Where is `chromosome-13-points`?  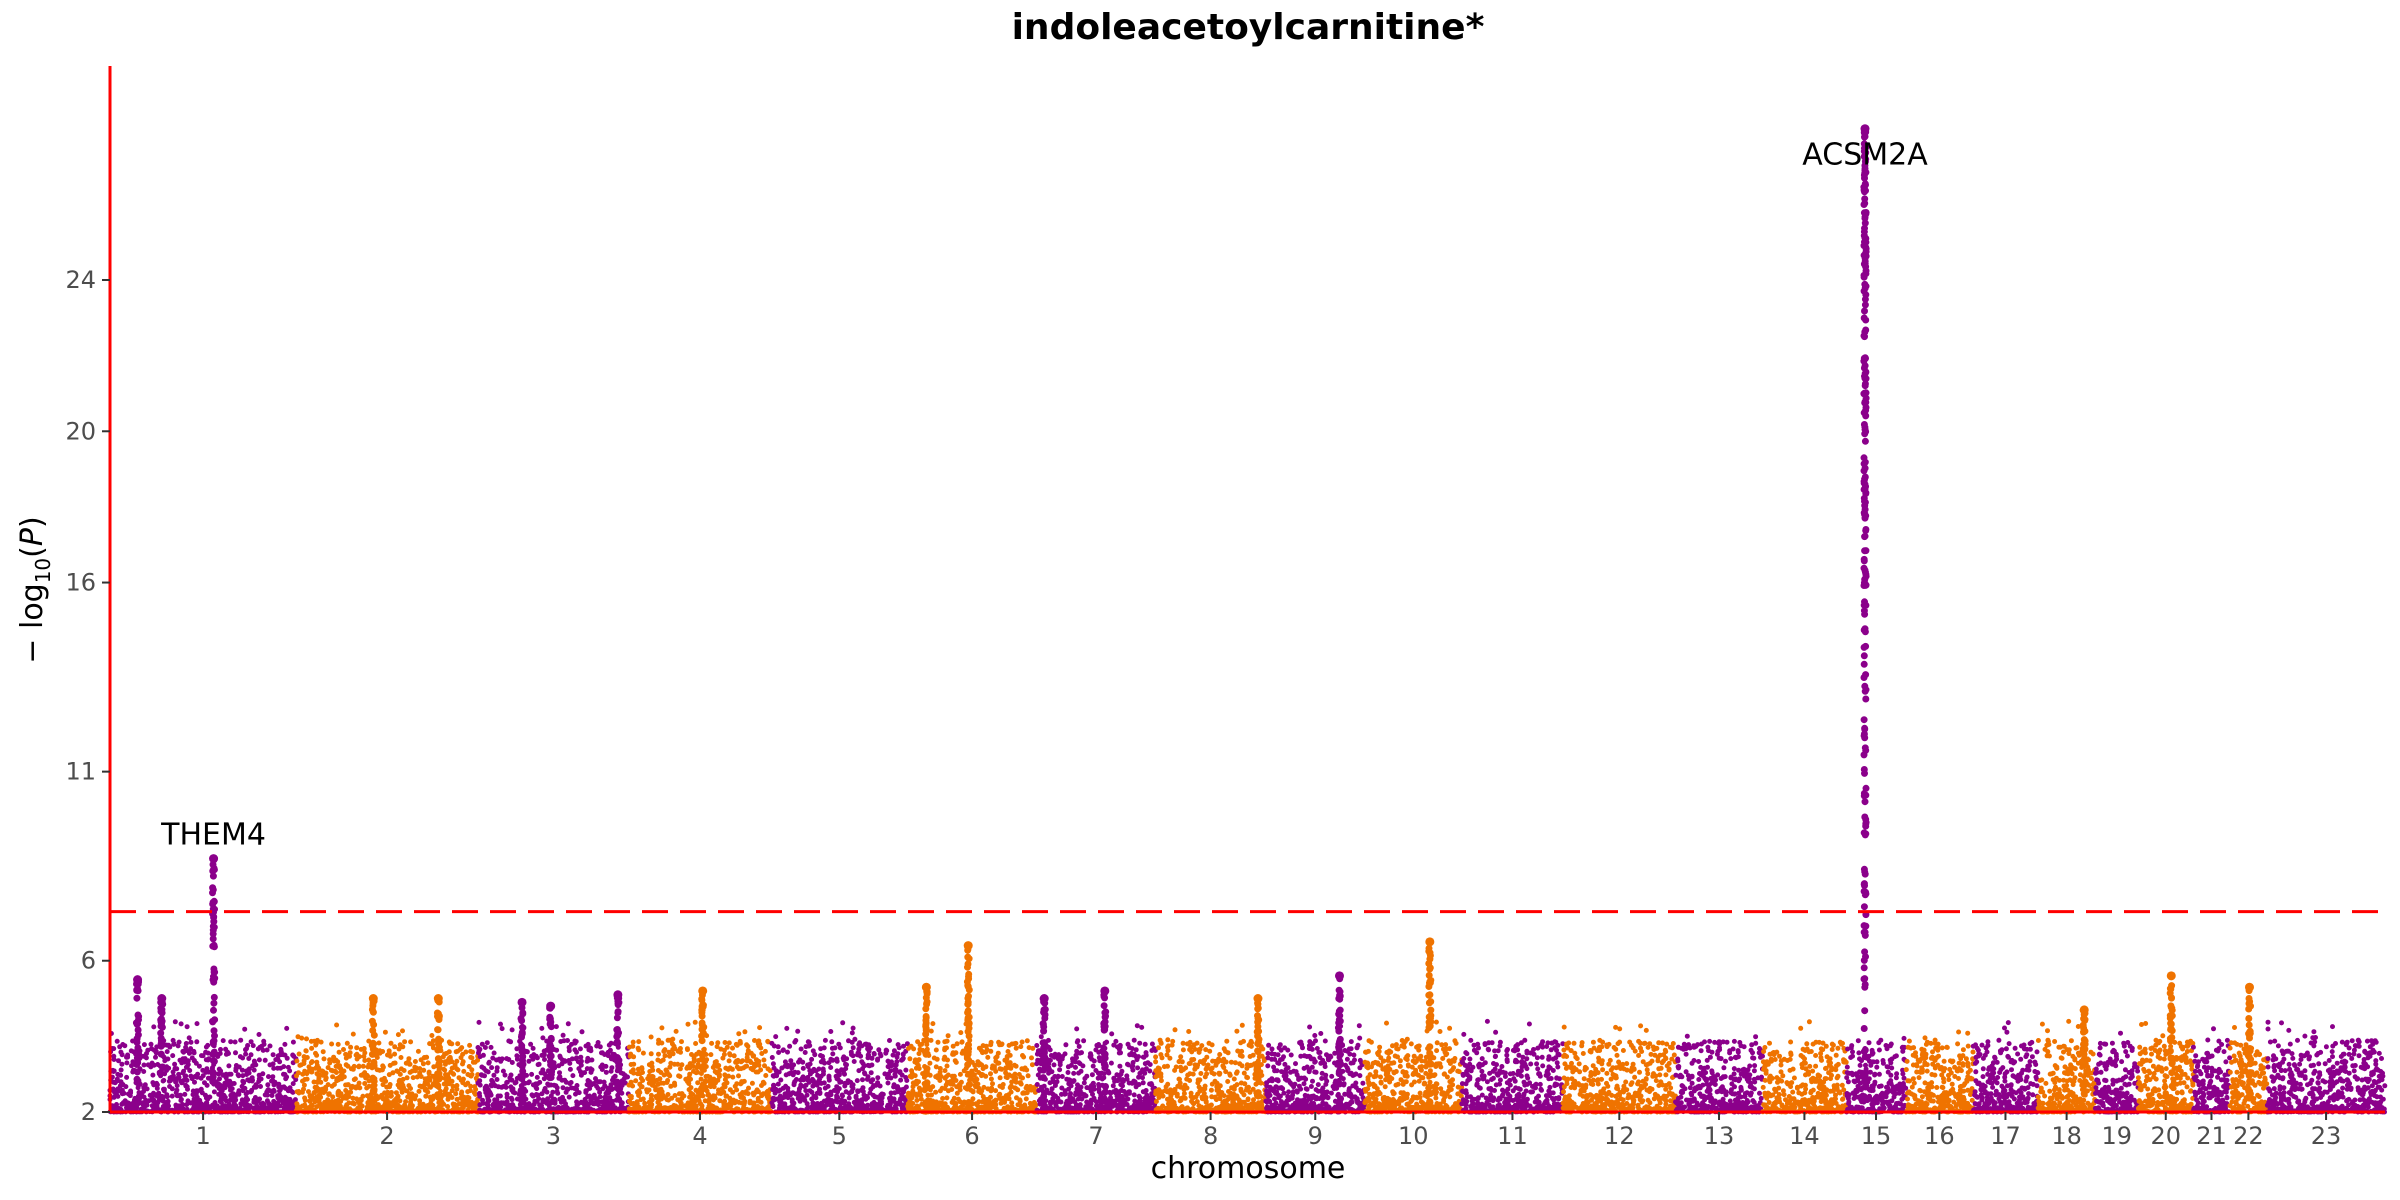
chromosome-13-points is located at coordinates (1719, 1074).